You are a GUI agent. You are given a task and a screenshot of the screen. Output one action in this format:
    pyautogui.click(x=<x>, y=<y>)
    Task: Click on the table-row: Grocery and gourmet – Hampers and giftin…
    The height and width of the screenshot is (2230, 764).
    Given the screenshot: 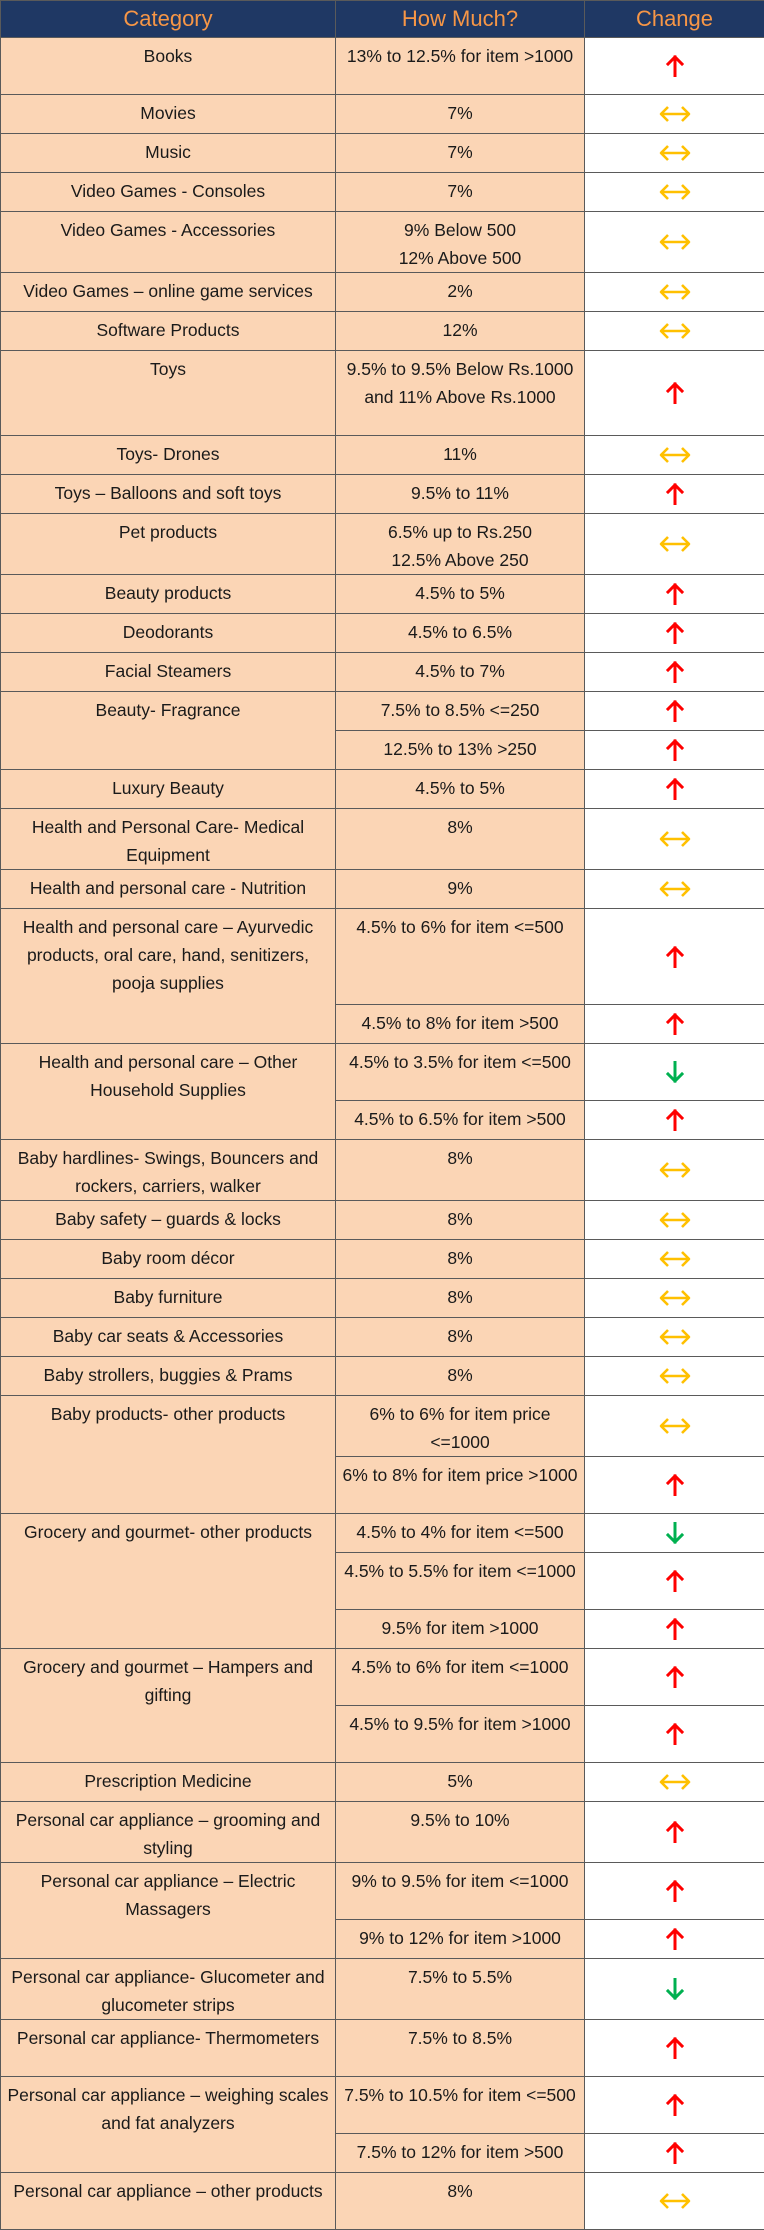 What is the action you would take?
    pyautogui.click(x=382, y=1677)
    